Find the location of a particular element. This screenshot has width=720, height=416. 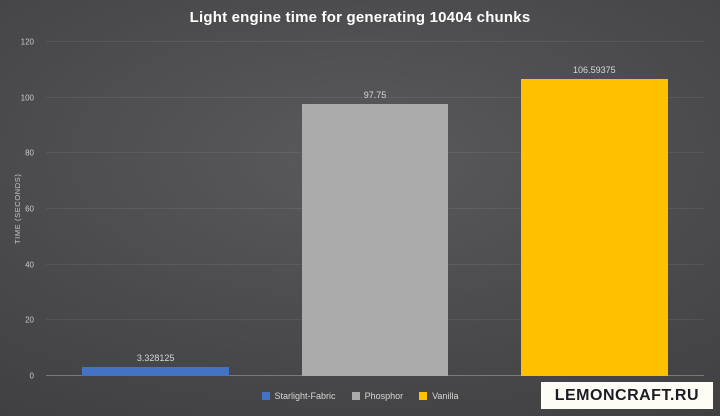

bar-phosphor is located at coordinates (375, 239).